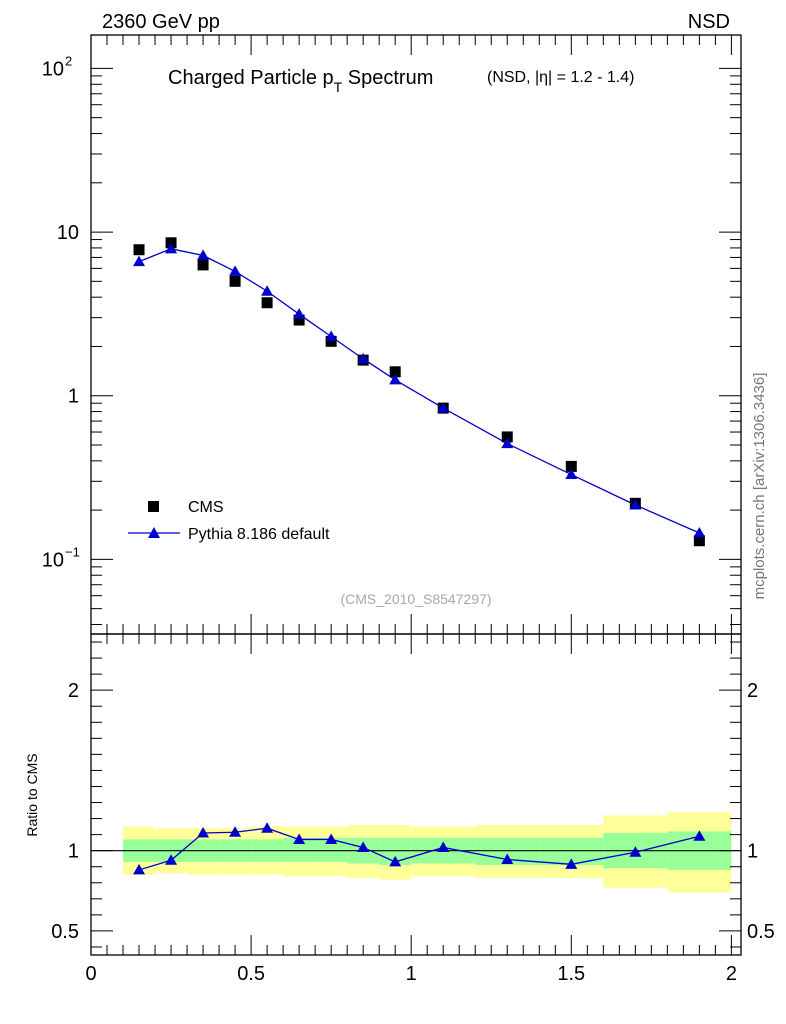 The height and width of the screenshot is (1024, 786). I want to click on x-tick-label: 1, so click(411, 974).